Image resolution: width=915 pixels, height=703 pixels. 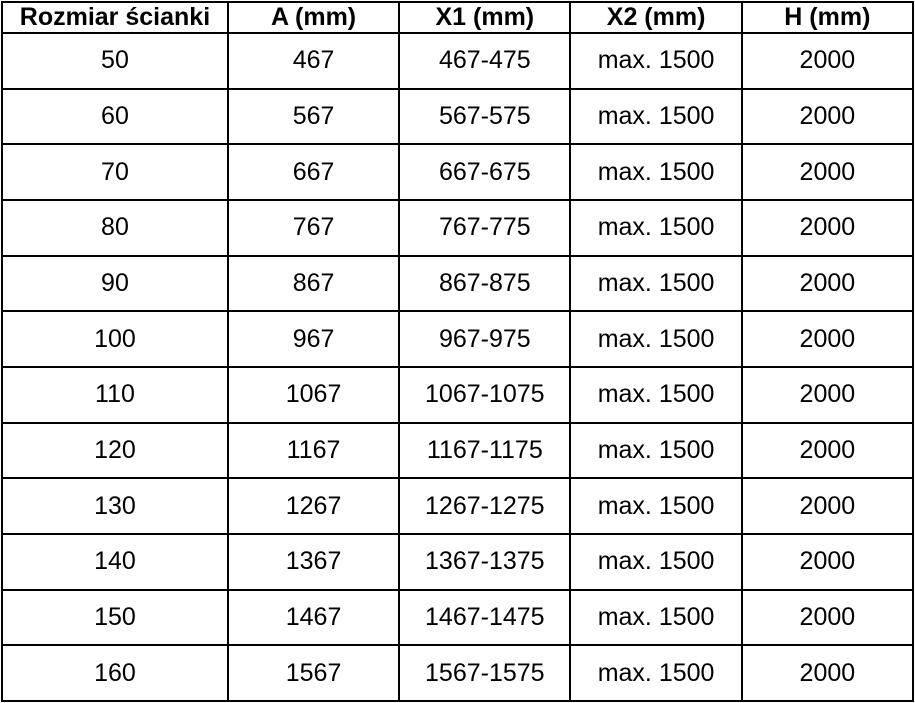 I want to click on table-cell: 60, so click(x=115, y=116).